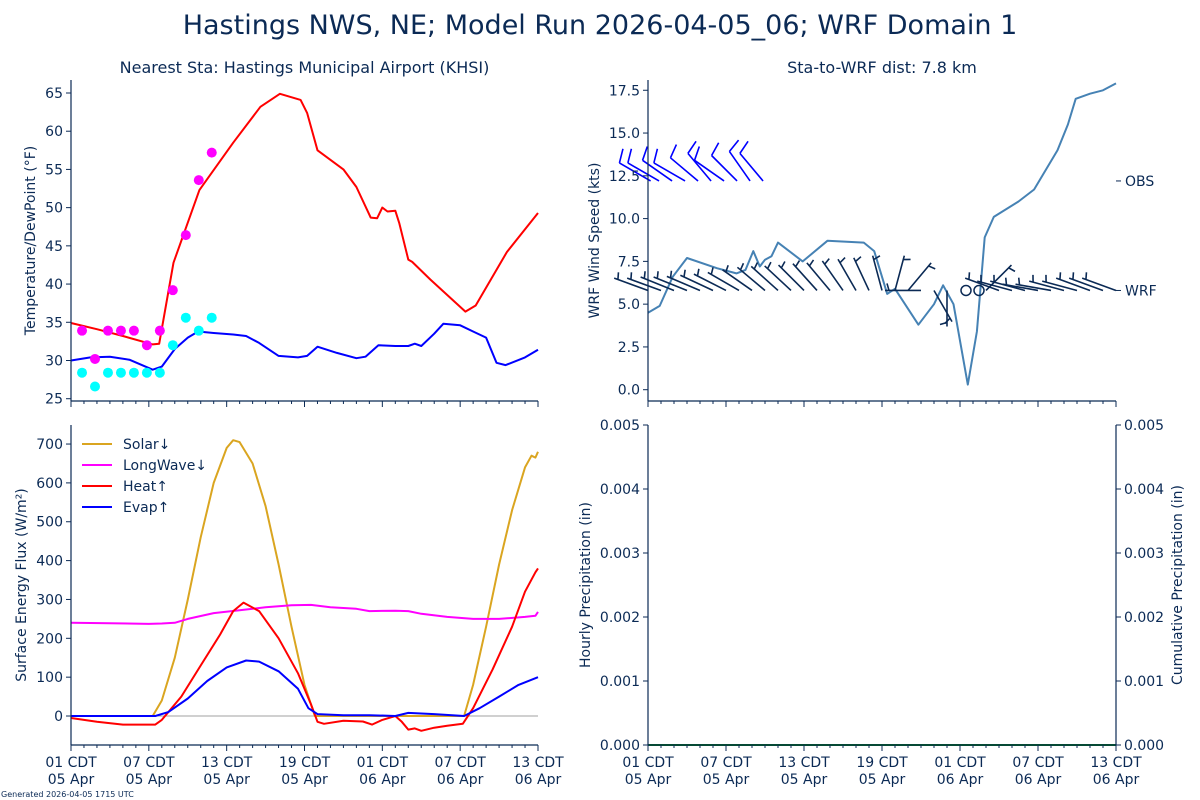  What do you see at coordinates (1144, 746) in the screenshot?
I see `right-y-tick-label: 0.000` at bounding box center [1144, 746].